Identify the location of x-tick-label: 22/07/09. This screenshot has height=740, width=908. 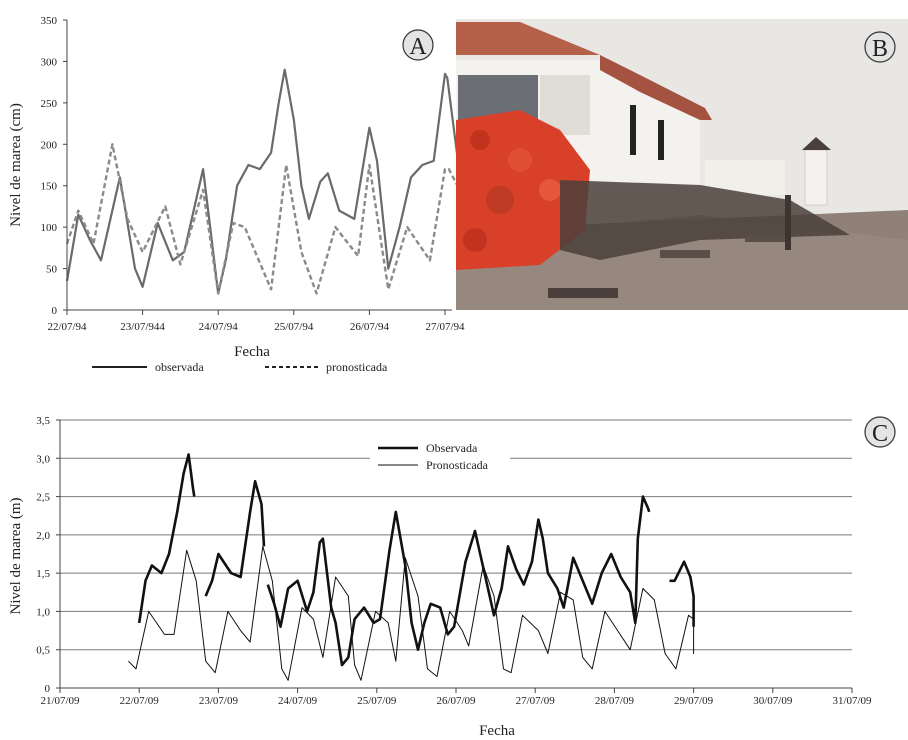
(140, 701).